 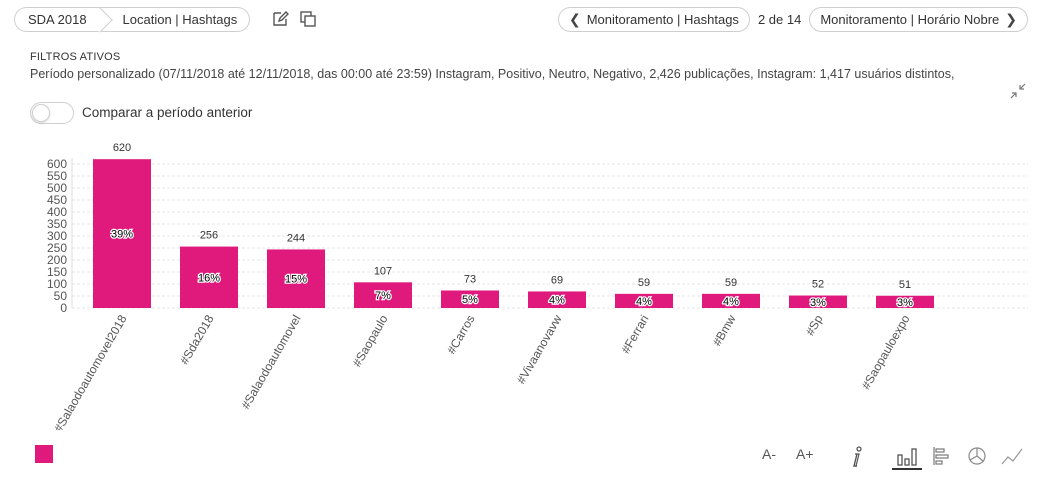 I want to click on data-label: 51, so click(x=905, y=285).